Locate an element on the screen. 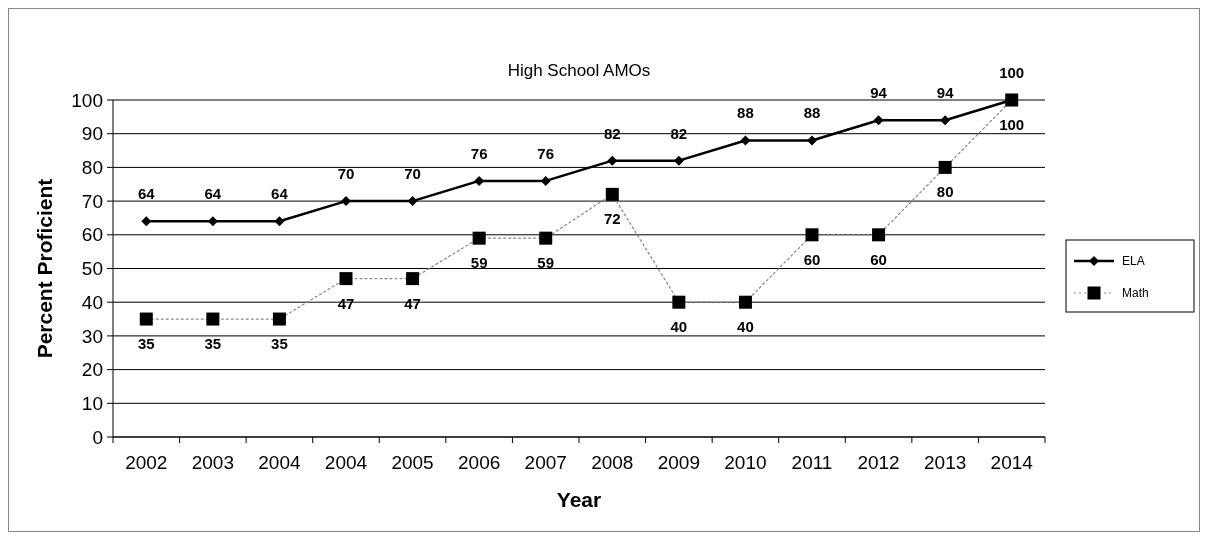  x-tick-label: 2014 is located at coordinates (1012, 462).